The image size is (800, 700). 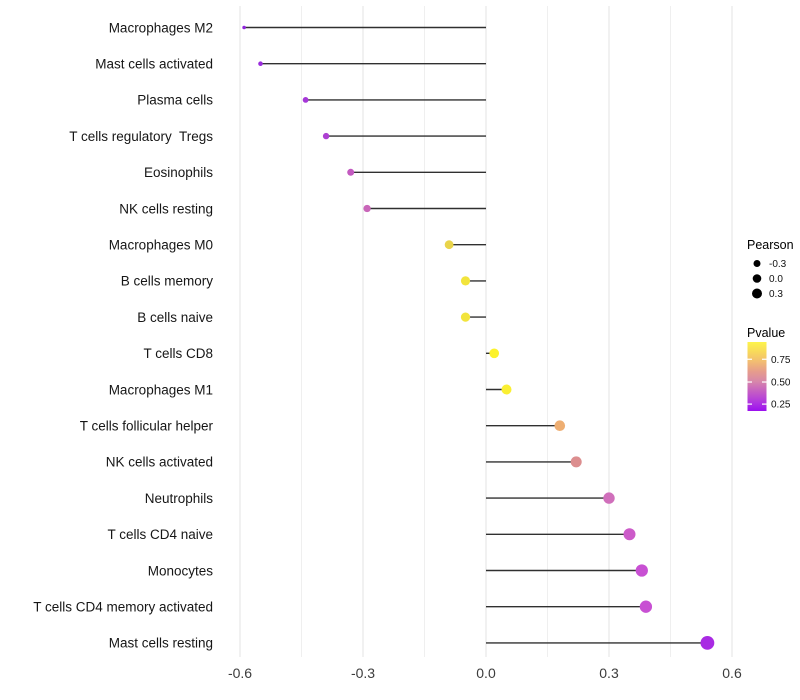 What do you see at coordinates (770, 245) in the screenshot?
I see `legend-pearson-title: Pearson` at bounding box center [770, 245].